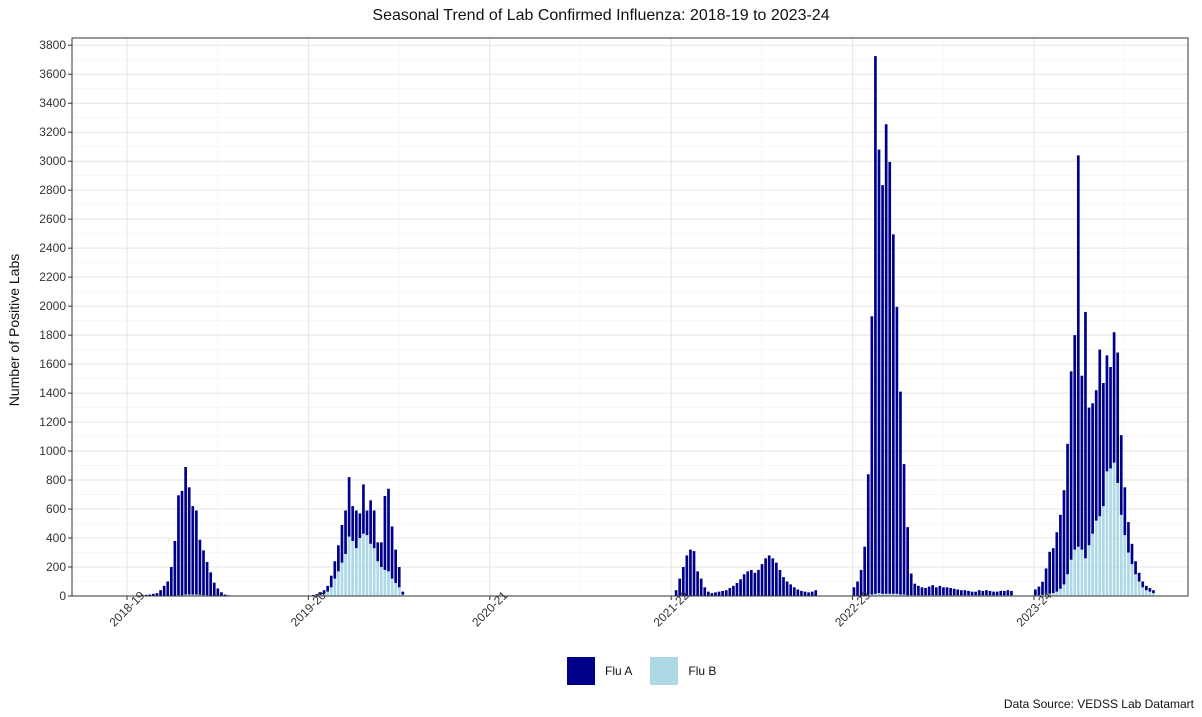  What do you see at coordinates (62, 596) in the screenshot?
I see `y-tick-label: 0` at bounding box center [62, 596].